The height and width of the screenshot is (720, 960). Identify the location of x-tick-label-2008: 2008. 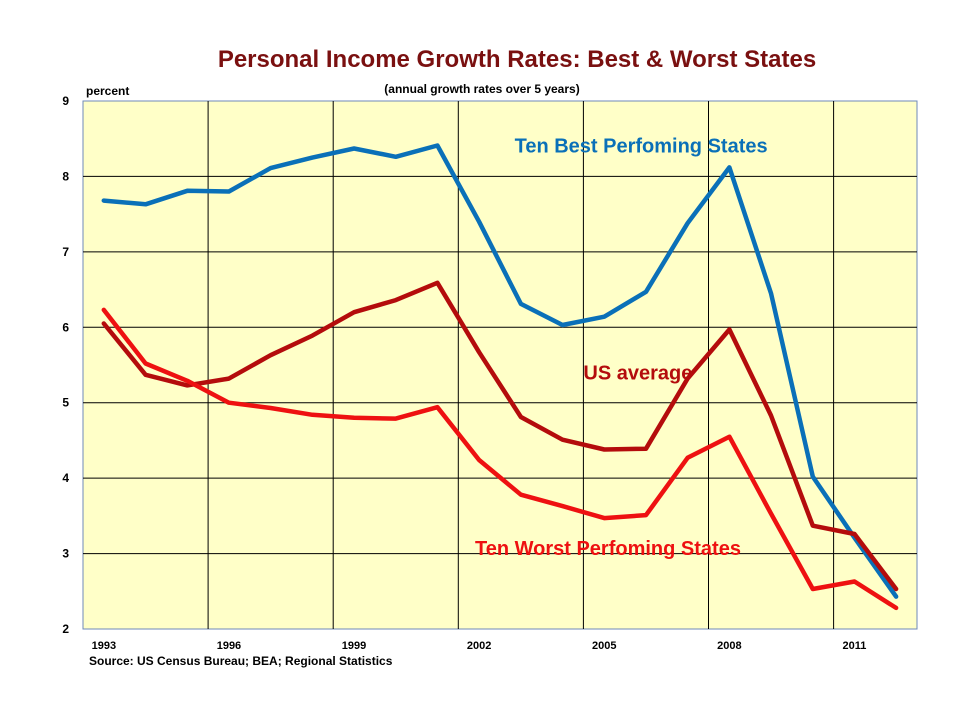
(729, 646).